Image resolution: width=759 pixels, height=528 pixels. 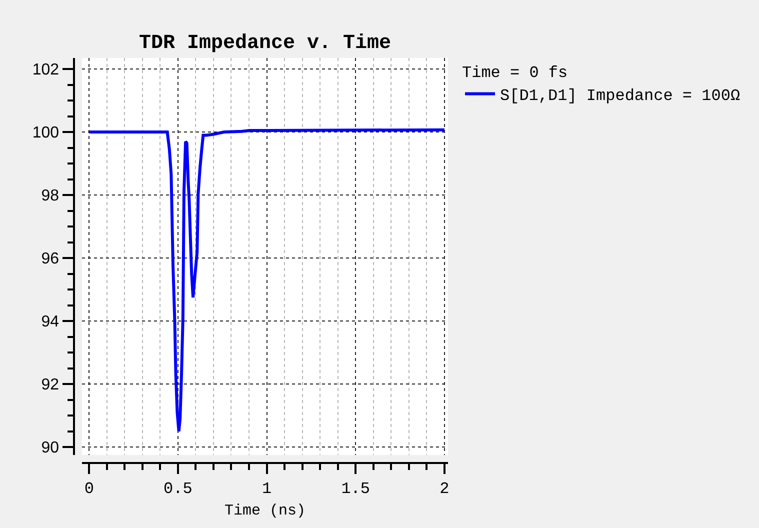 I want to click on legend-title: Time = 0 fs, so click(x=515, y=73).